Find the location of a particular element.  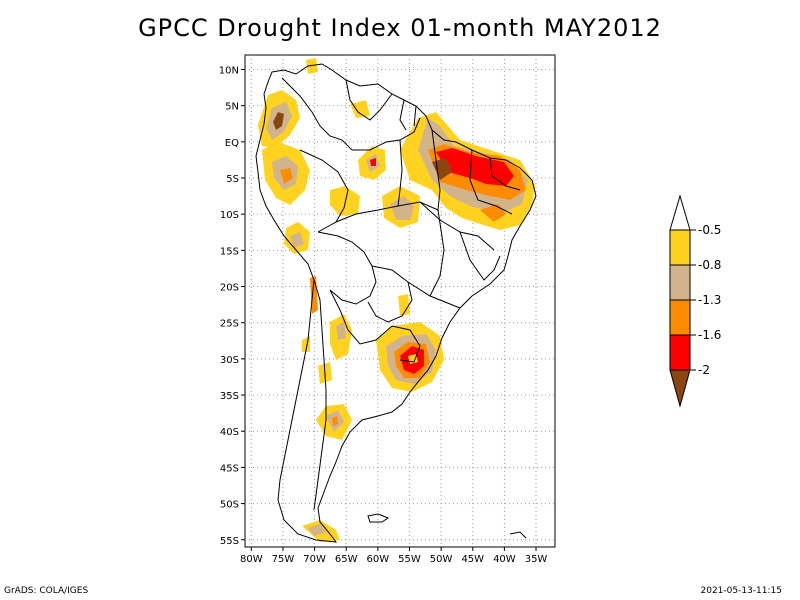

border-argentina is located at coordinates (361, 317).